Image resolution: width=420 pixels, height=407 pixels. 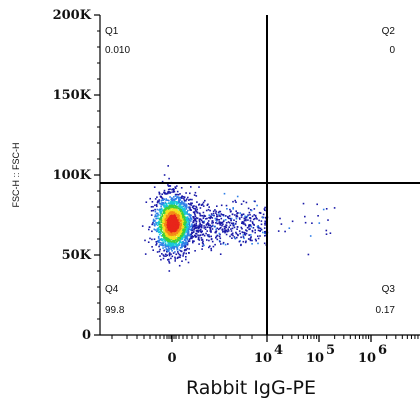 I want to click on quadrant-q1-value: 0.010, so click(x=117, y=50).